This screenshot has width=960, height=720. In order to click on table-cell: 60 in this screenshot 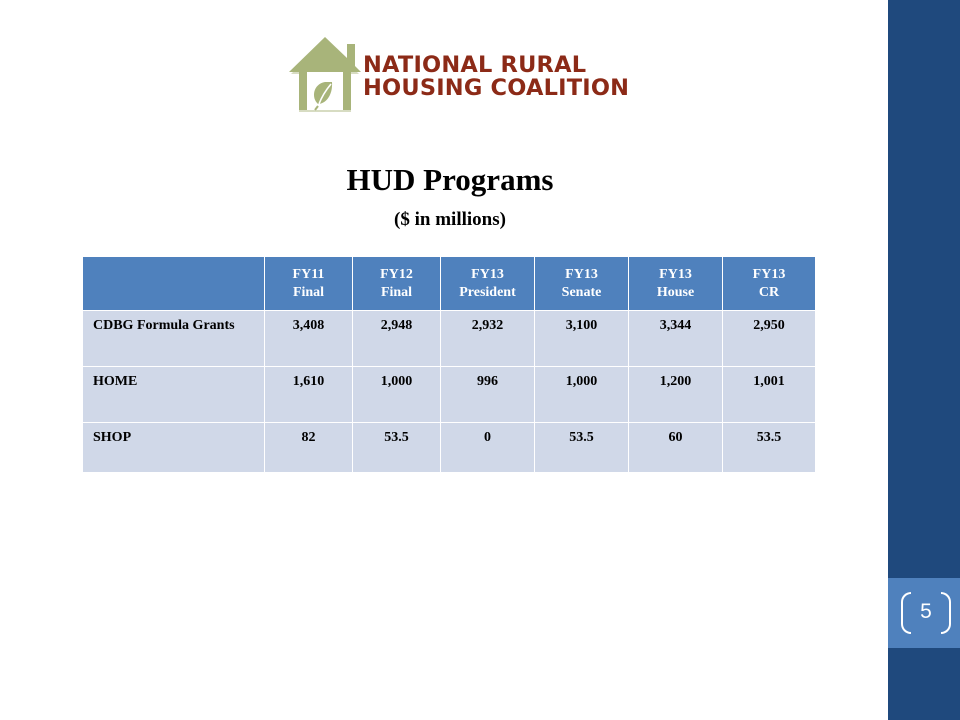, I will do `click(675, 447)`.